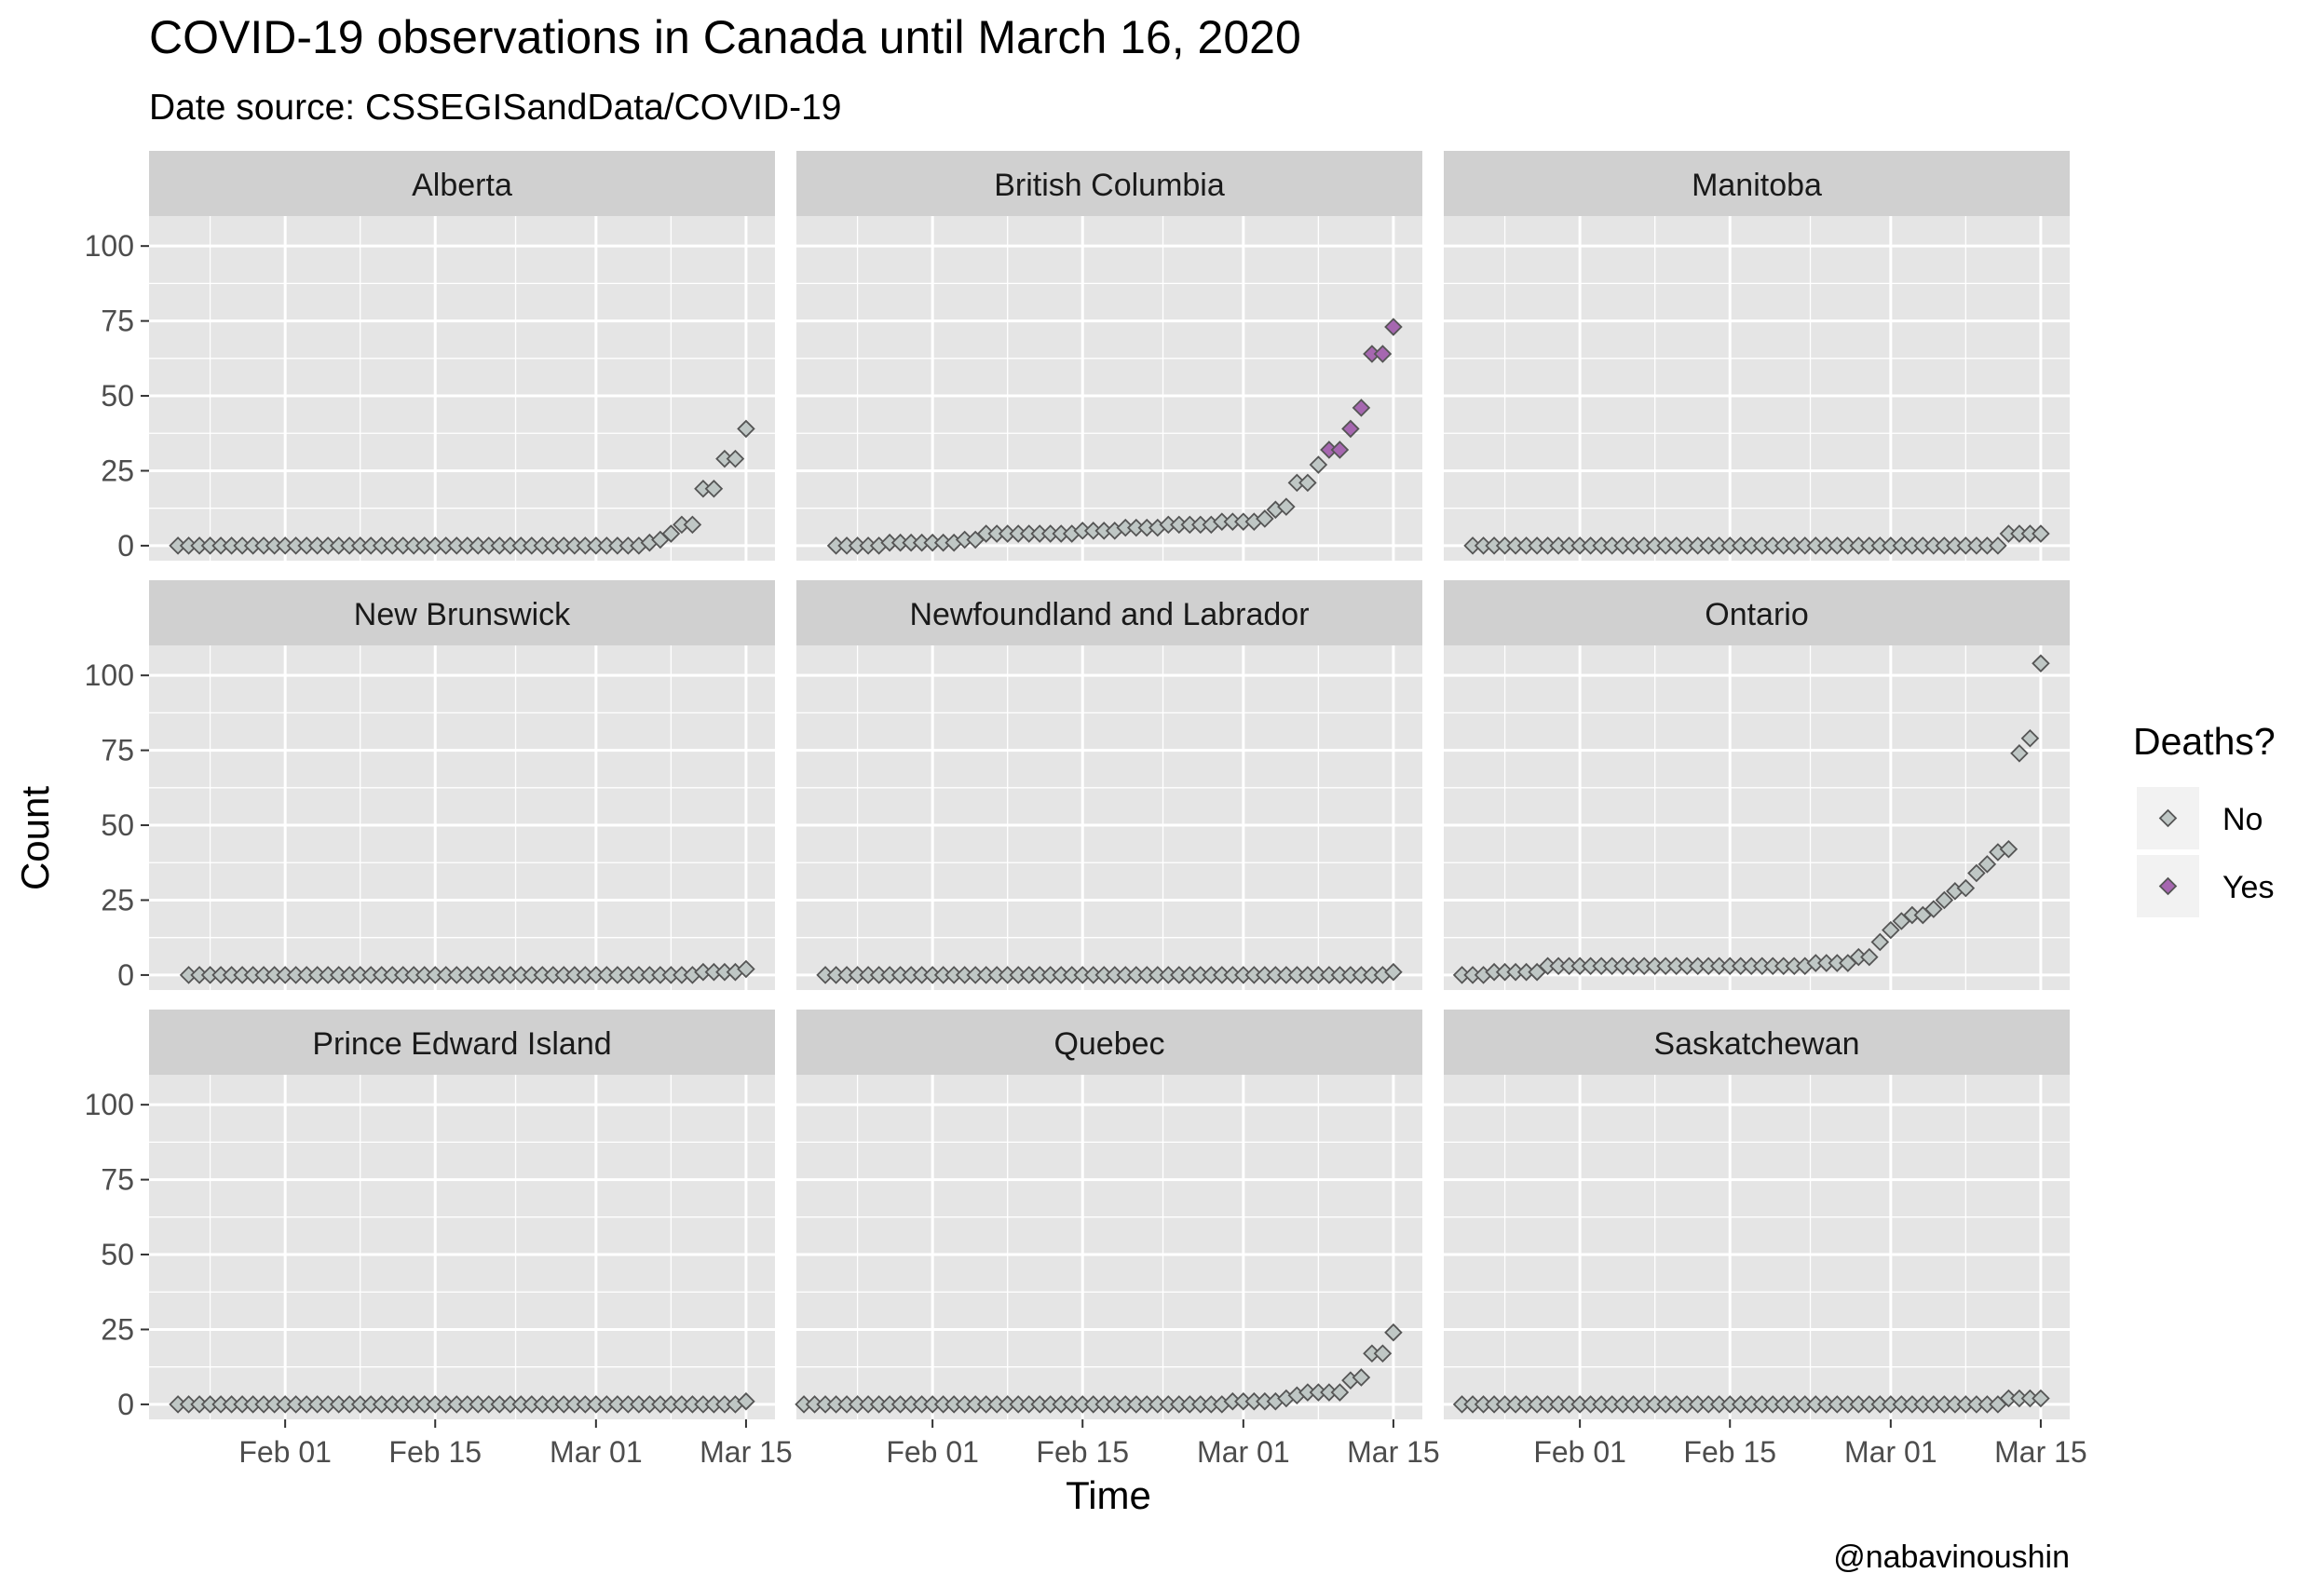  What do you see at coordinates (1756, 1044) in the screenshot?
I see `facet-strip-label: Saskatchewan` at bounding box center [1756, 1044].